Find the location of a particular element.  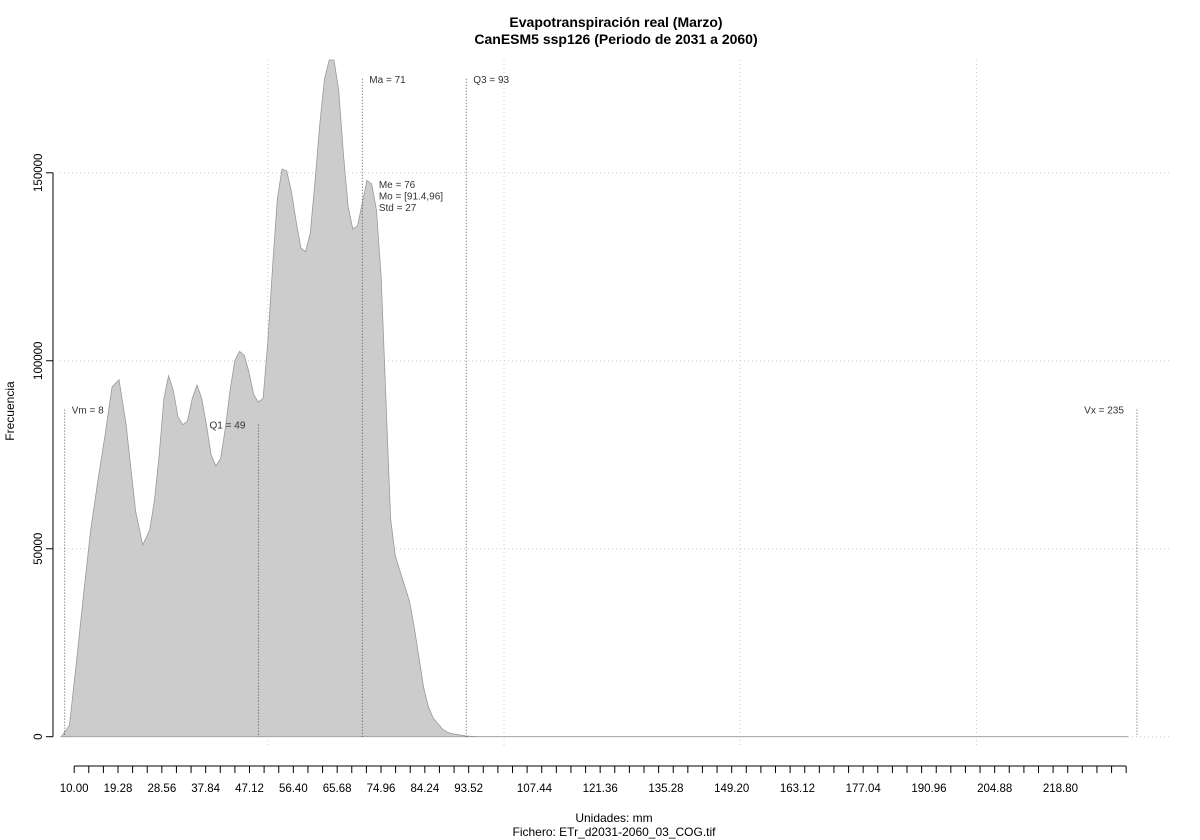

x-tick-label: 93.52 is located at coordinates (468, 789).